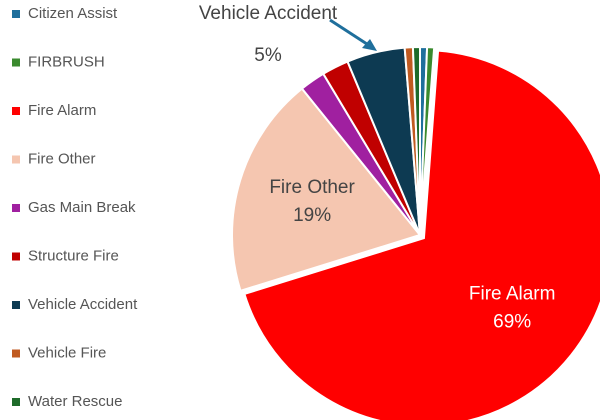  Describe the element at coordinates (512, 321) in the screenshot. I see `data-label-value: 69%` at that location.